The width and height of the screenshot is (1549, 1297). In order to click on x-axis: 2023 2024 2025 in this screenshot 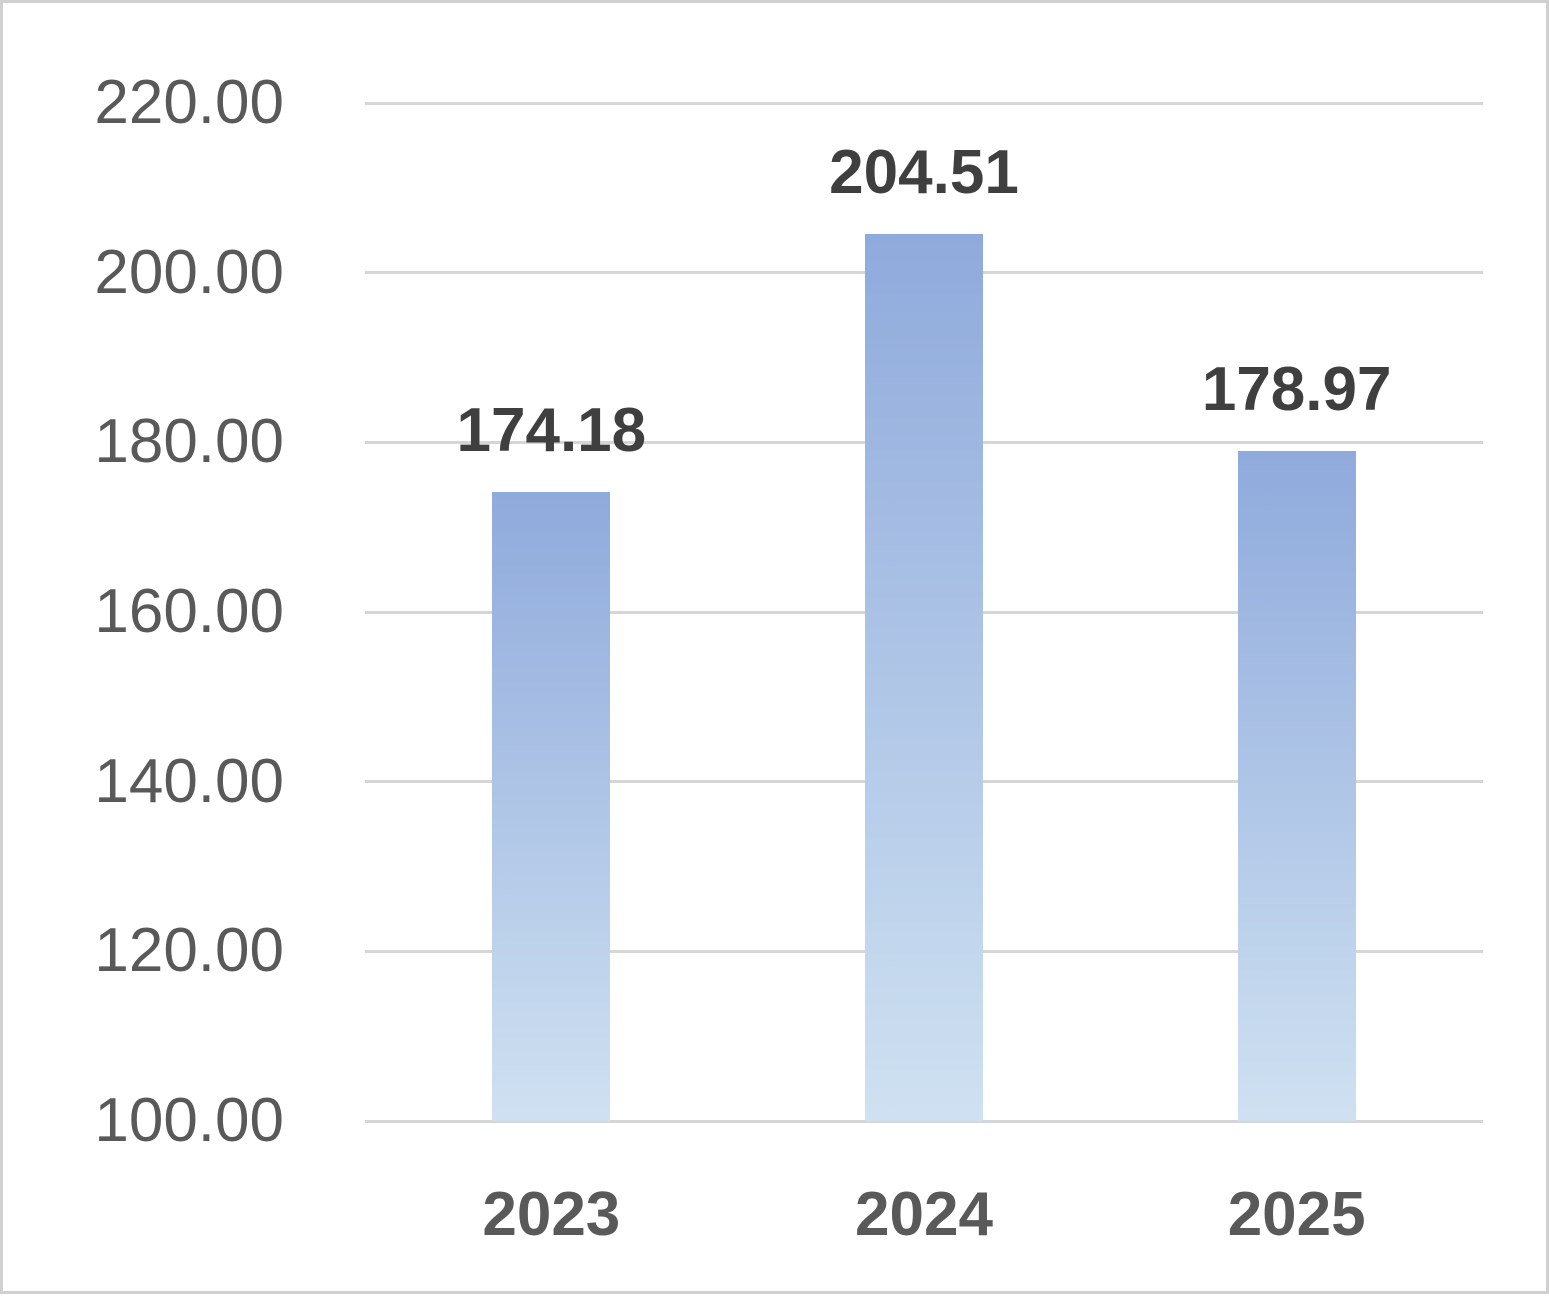, I will do `click(924, 1209)`.